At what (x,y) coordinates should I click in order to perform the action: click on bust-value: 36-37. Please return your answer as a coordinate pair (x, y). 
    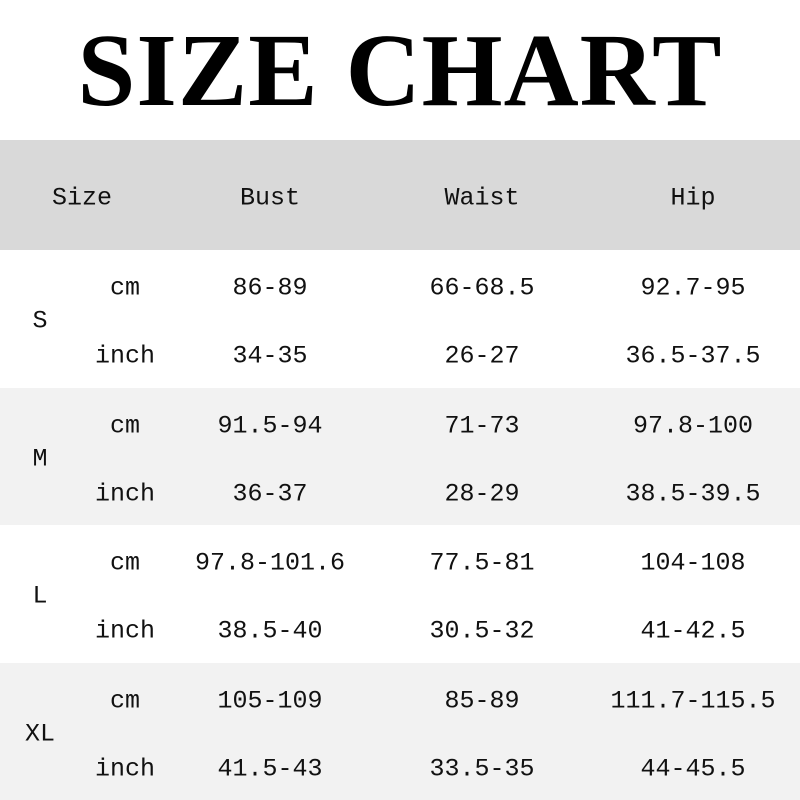
    Looking at the image, I should click on (270, 493).